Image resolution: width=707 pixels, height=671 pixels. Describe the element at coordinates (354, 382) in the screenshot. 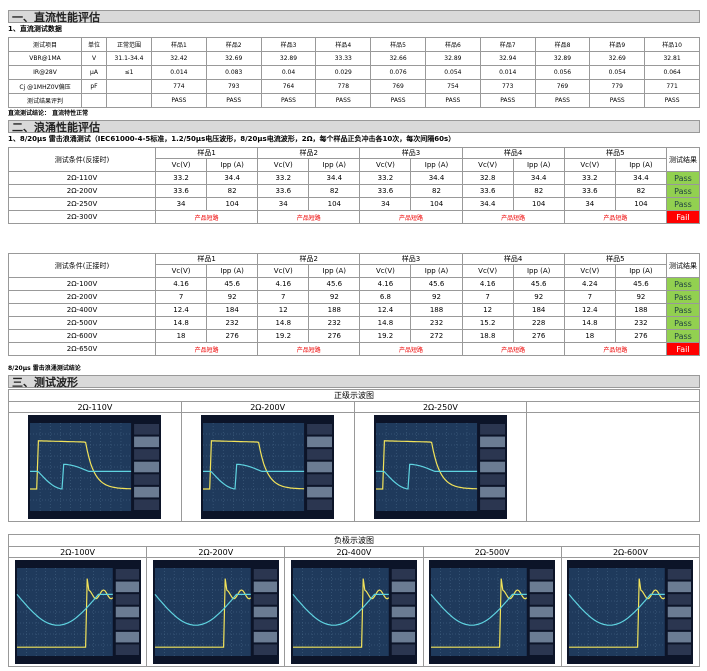

I see `section-header: 三、测试波形` at that location.